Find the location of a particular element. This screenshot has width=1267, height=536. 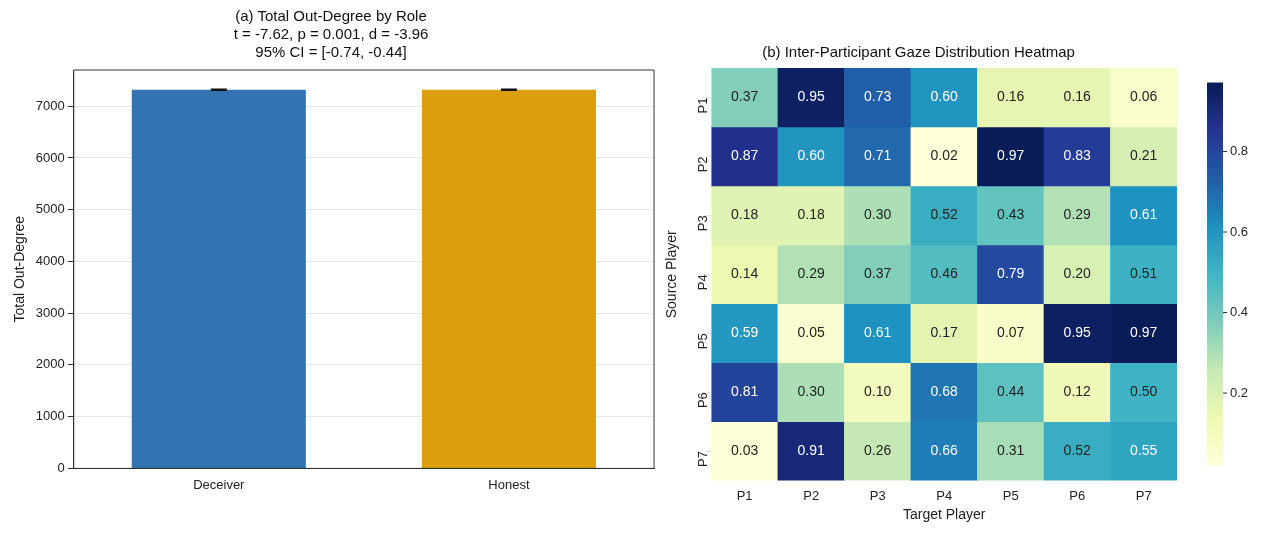

data-label: 0.71 is located at coordinates (878, 155).